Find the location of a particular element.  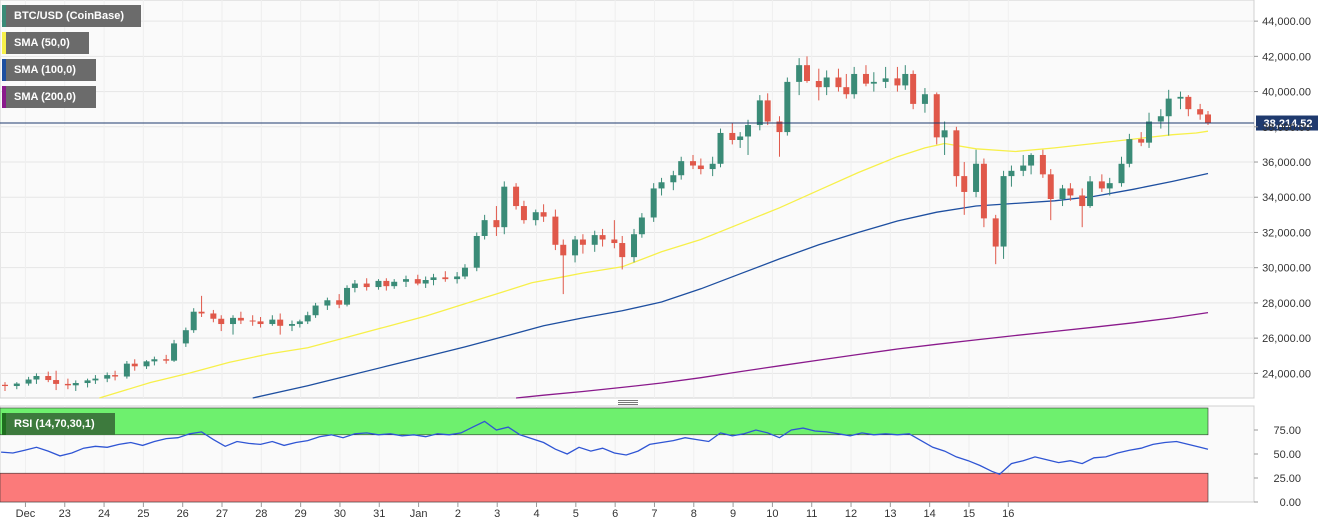

price-tick-label: 38,000.00 is located at coordinates (1286, 128).